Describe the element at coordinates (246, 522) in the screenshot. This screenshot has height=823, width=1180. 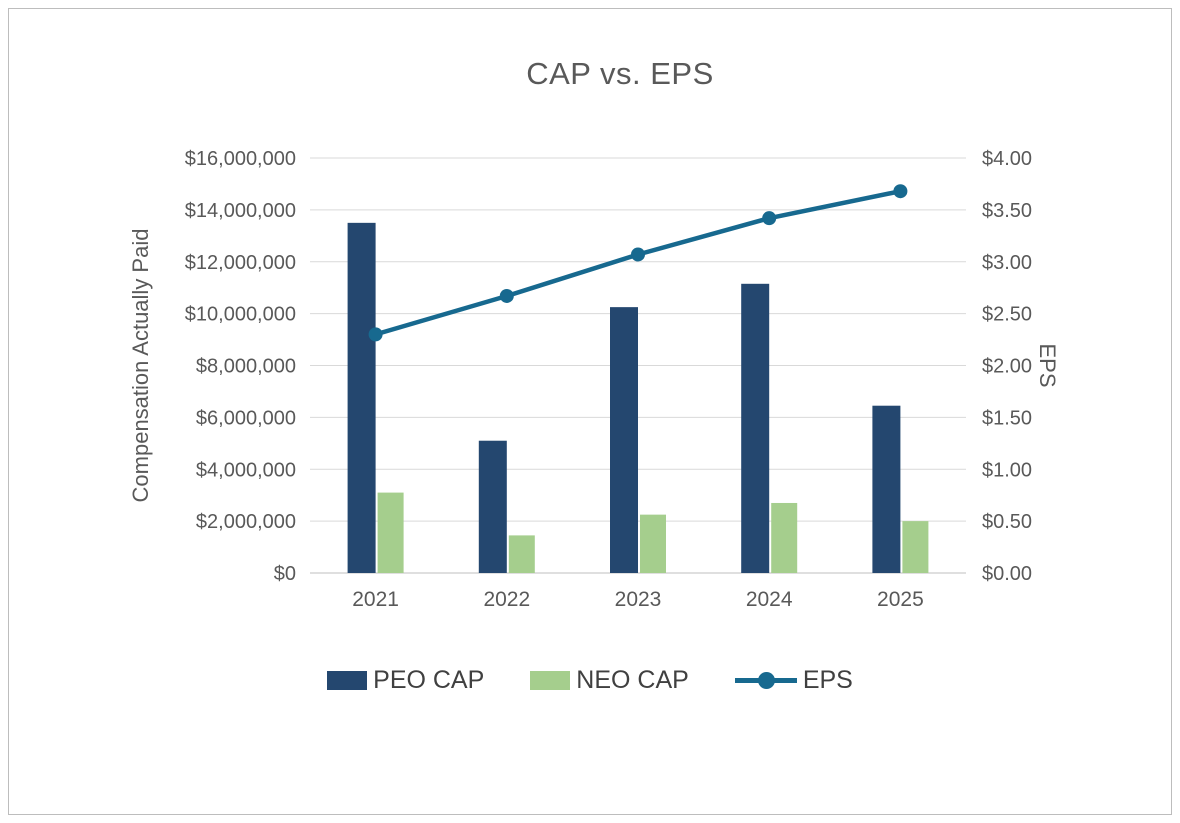
I see `y-left-tick-label: $2,000,000` at that location.